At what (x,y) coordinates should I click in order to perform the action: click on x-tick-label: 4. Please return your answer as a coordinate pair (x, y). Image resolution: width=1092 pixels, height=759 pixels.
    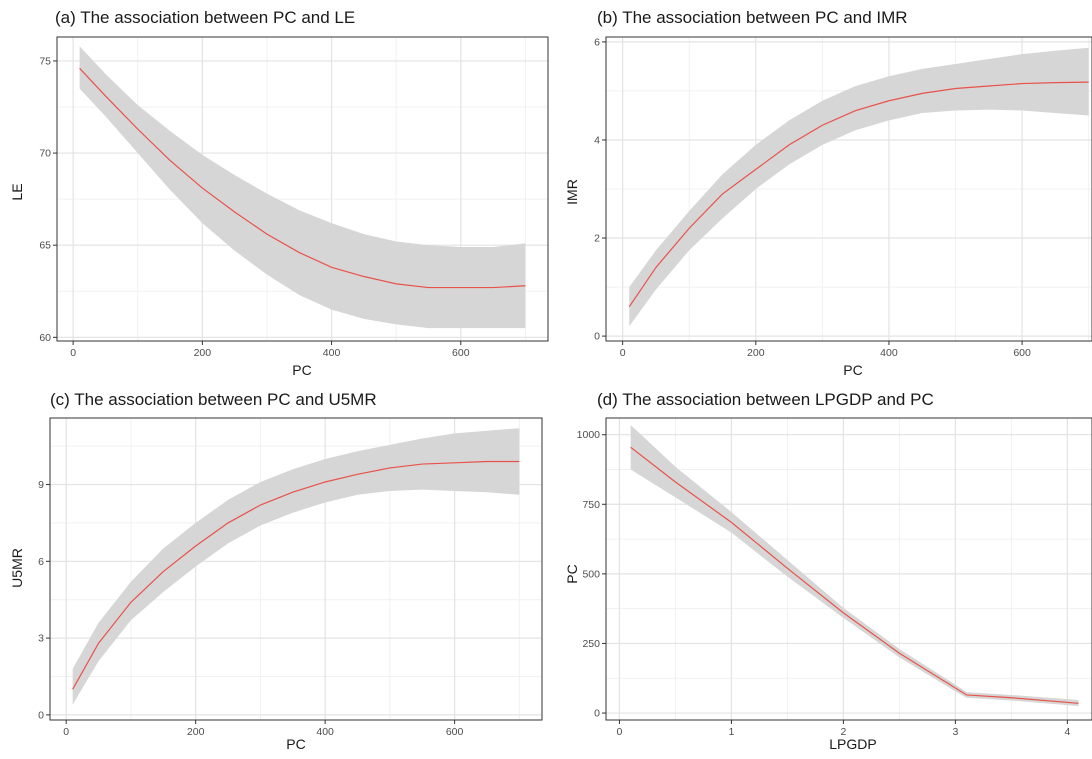
    Looking at the image, I should click on (1067, 732).